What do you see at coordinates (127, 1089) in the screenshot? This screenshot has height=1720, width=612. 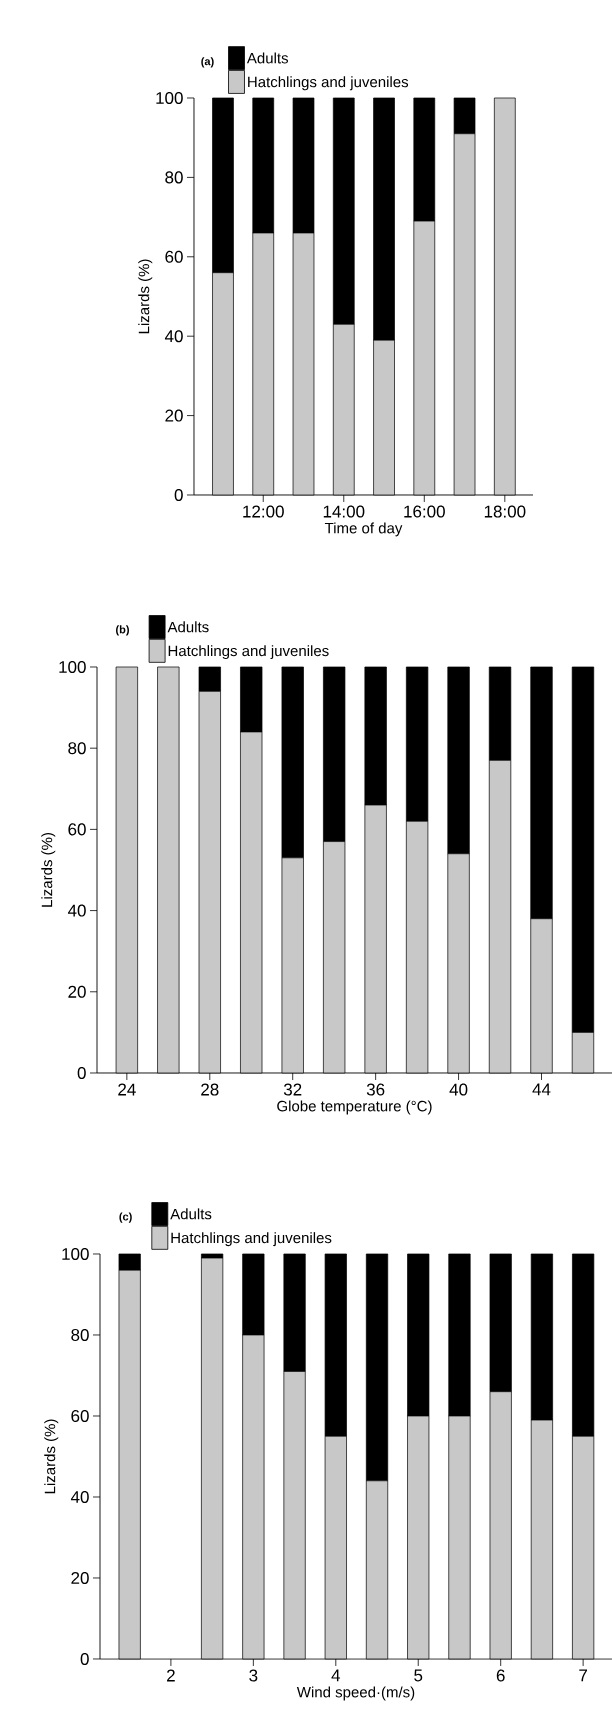 I see `x-tick-label: 24` at bounding box center [127, 1089].